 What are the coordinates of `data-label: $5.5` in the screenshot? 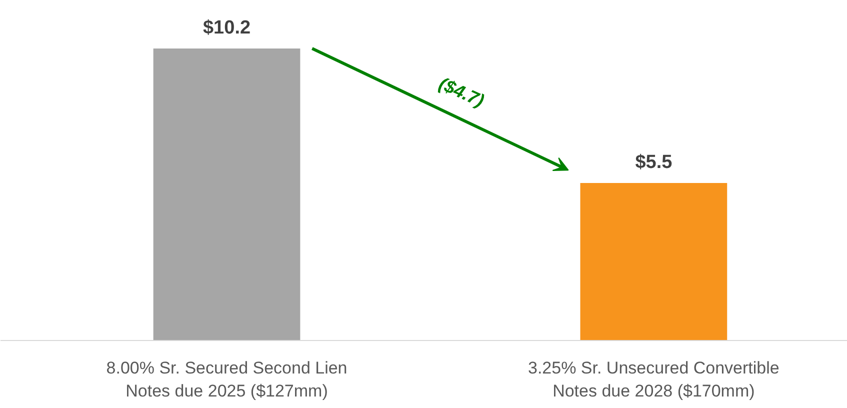 It's located at (654, 163).